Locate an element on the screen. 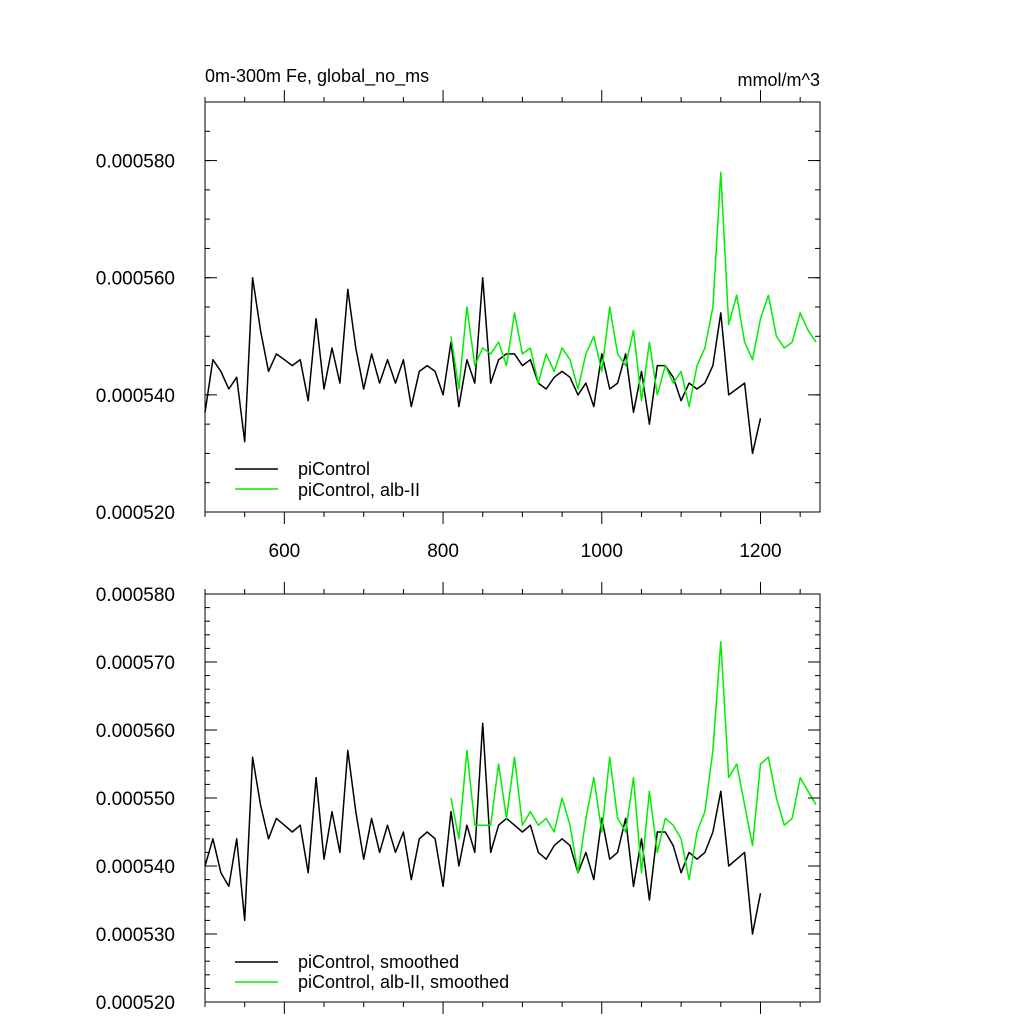 The image size is (1024, 1024). x-tick-label: 800 is located at coordinates (443, 551).